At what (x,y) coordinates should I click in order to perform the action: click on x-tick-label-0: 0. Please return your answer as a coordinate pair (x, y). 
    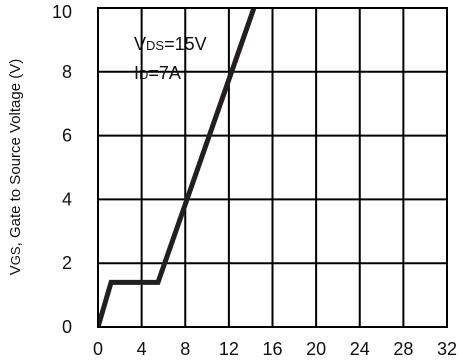
    Looking at the image, I should click on (98, 349).